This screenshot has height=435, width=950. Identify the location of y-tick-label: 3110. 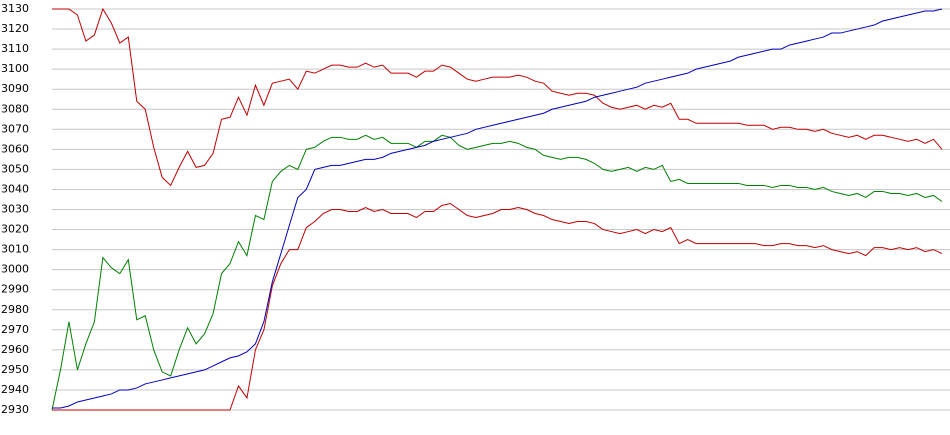
(15, 48).